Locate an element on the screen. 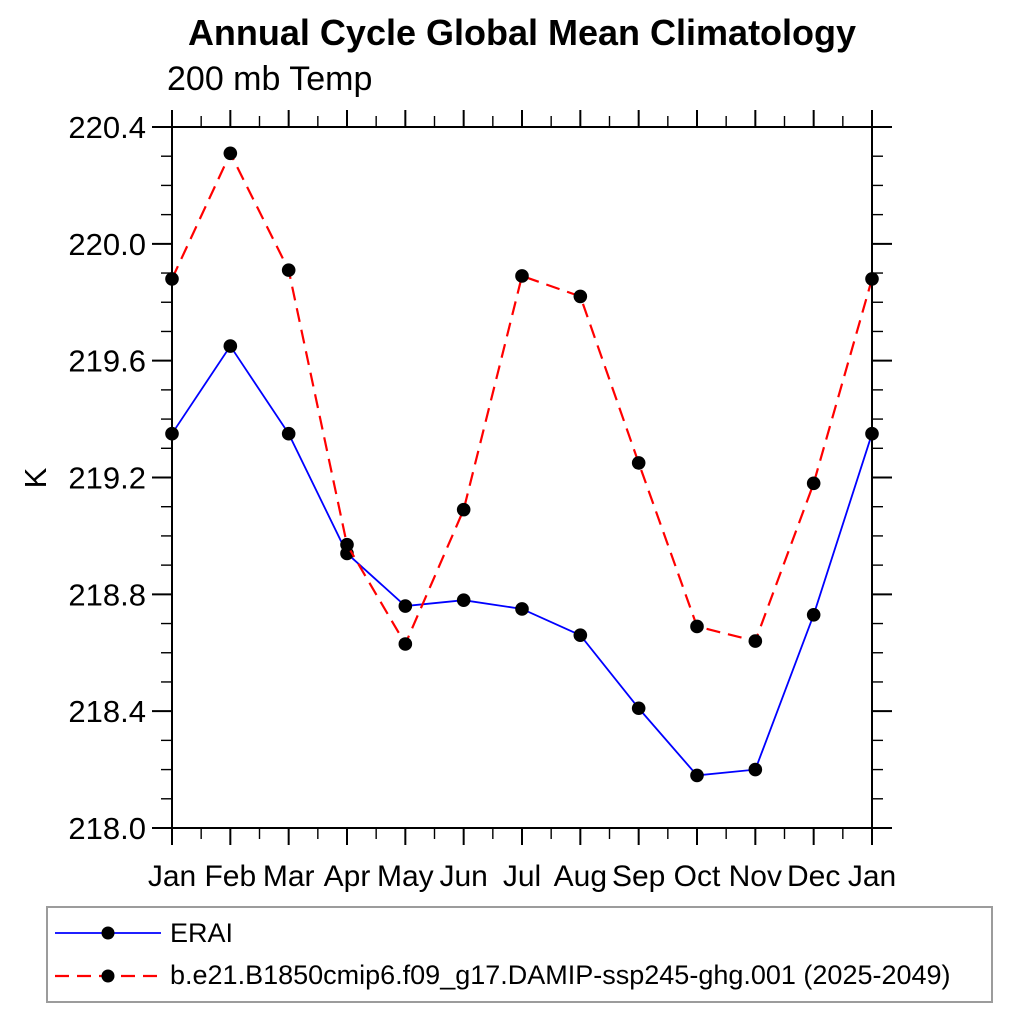 This screenshot has width=1024, height=1024. legend-label-0: ERAI is located at coordinates (202, 932).